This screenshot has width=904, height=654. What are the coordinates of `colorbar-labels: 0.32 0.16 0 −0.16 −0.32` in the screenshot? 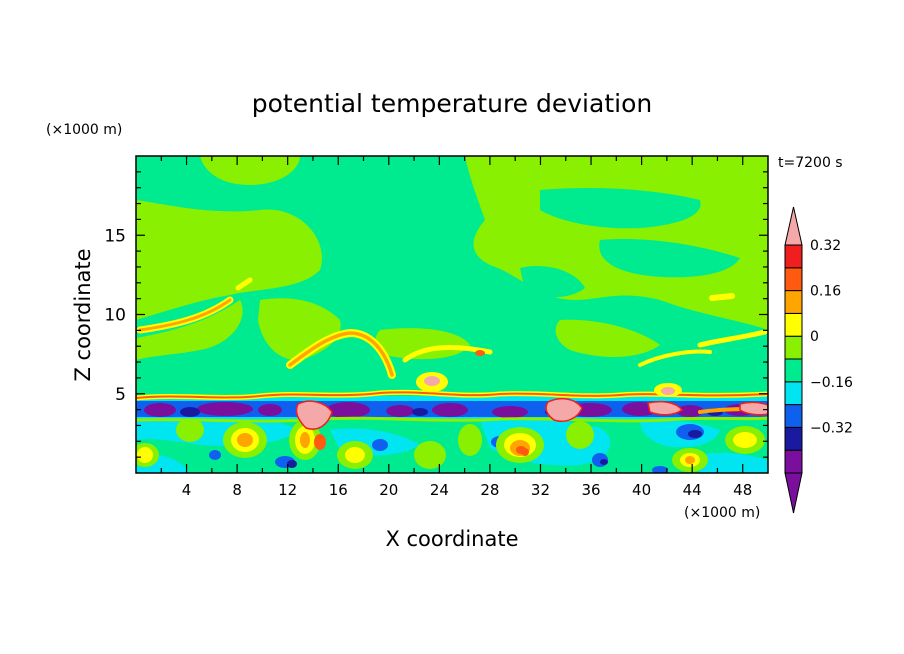 It's located at (831, 337).